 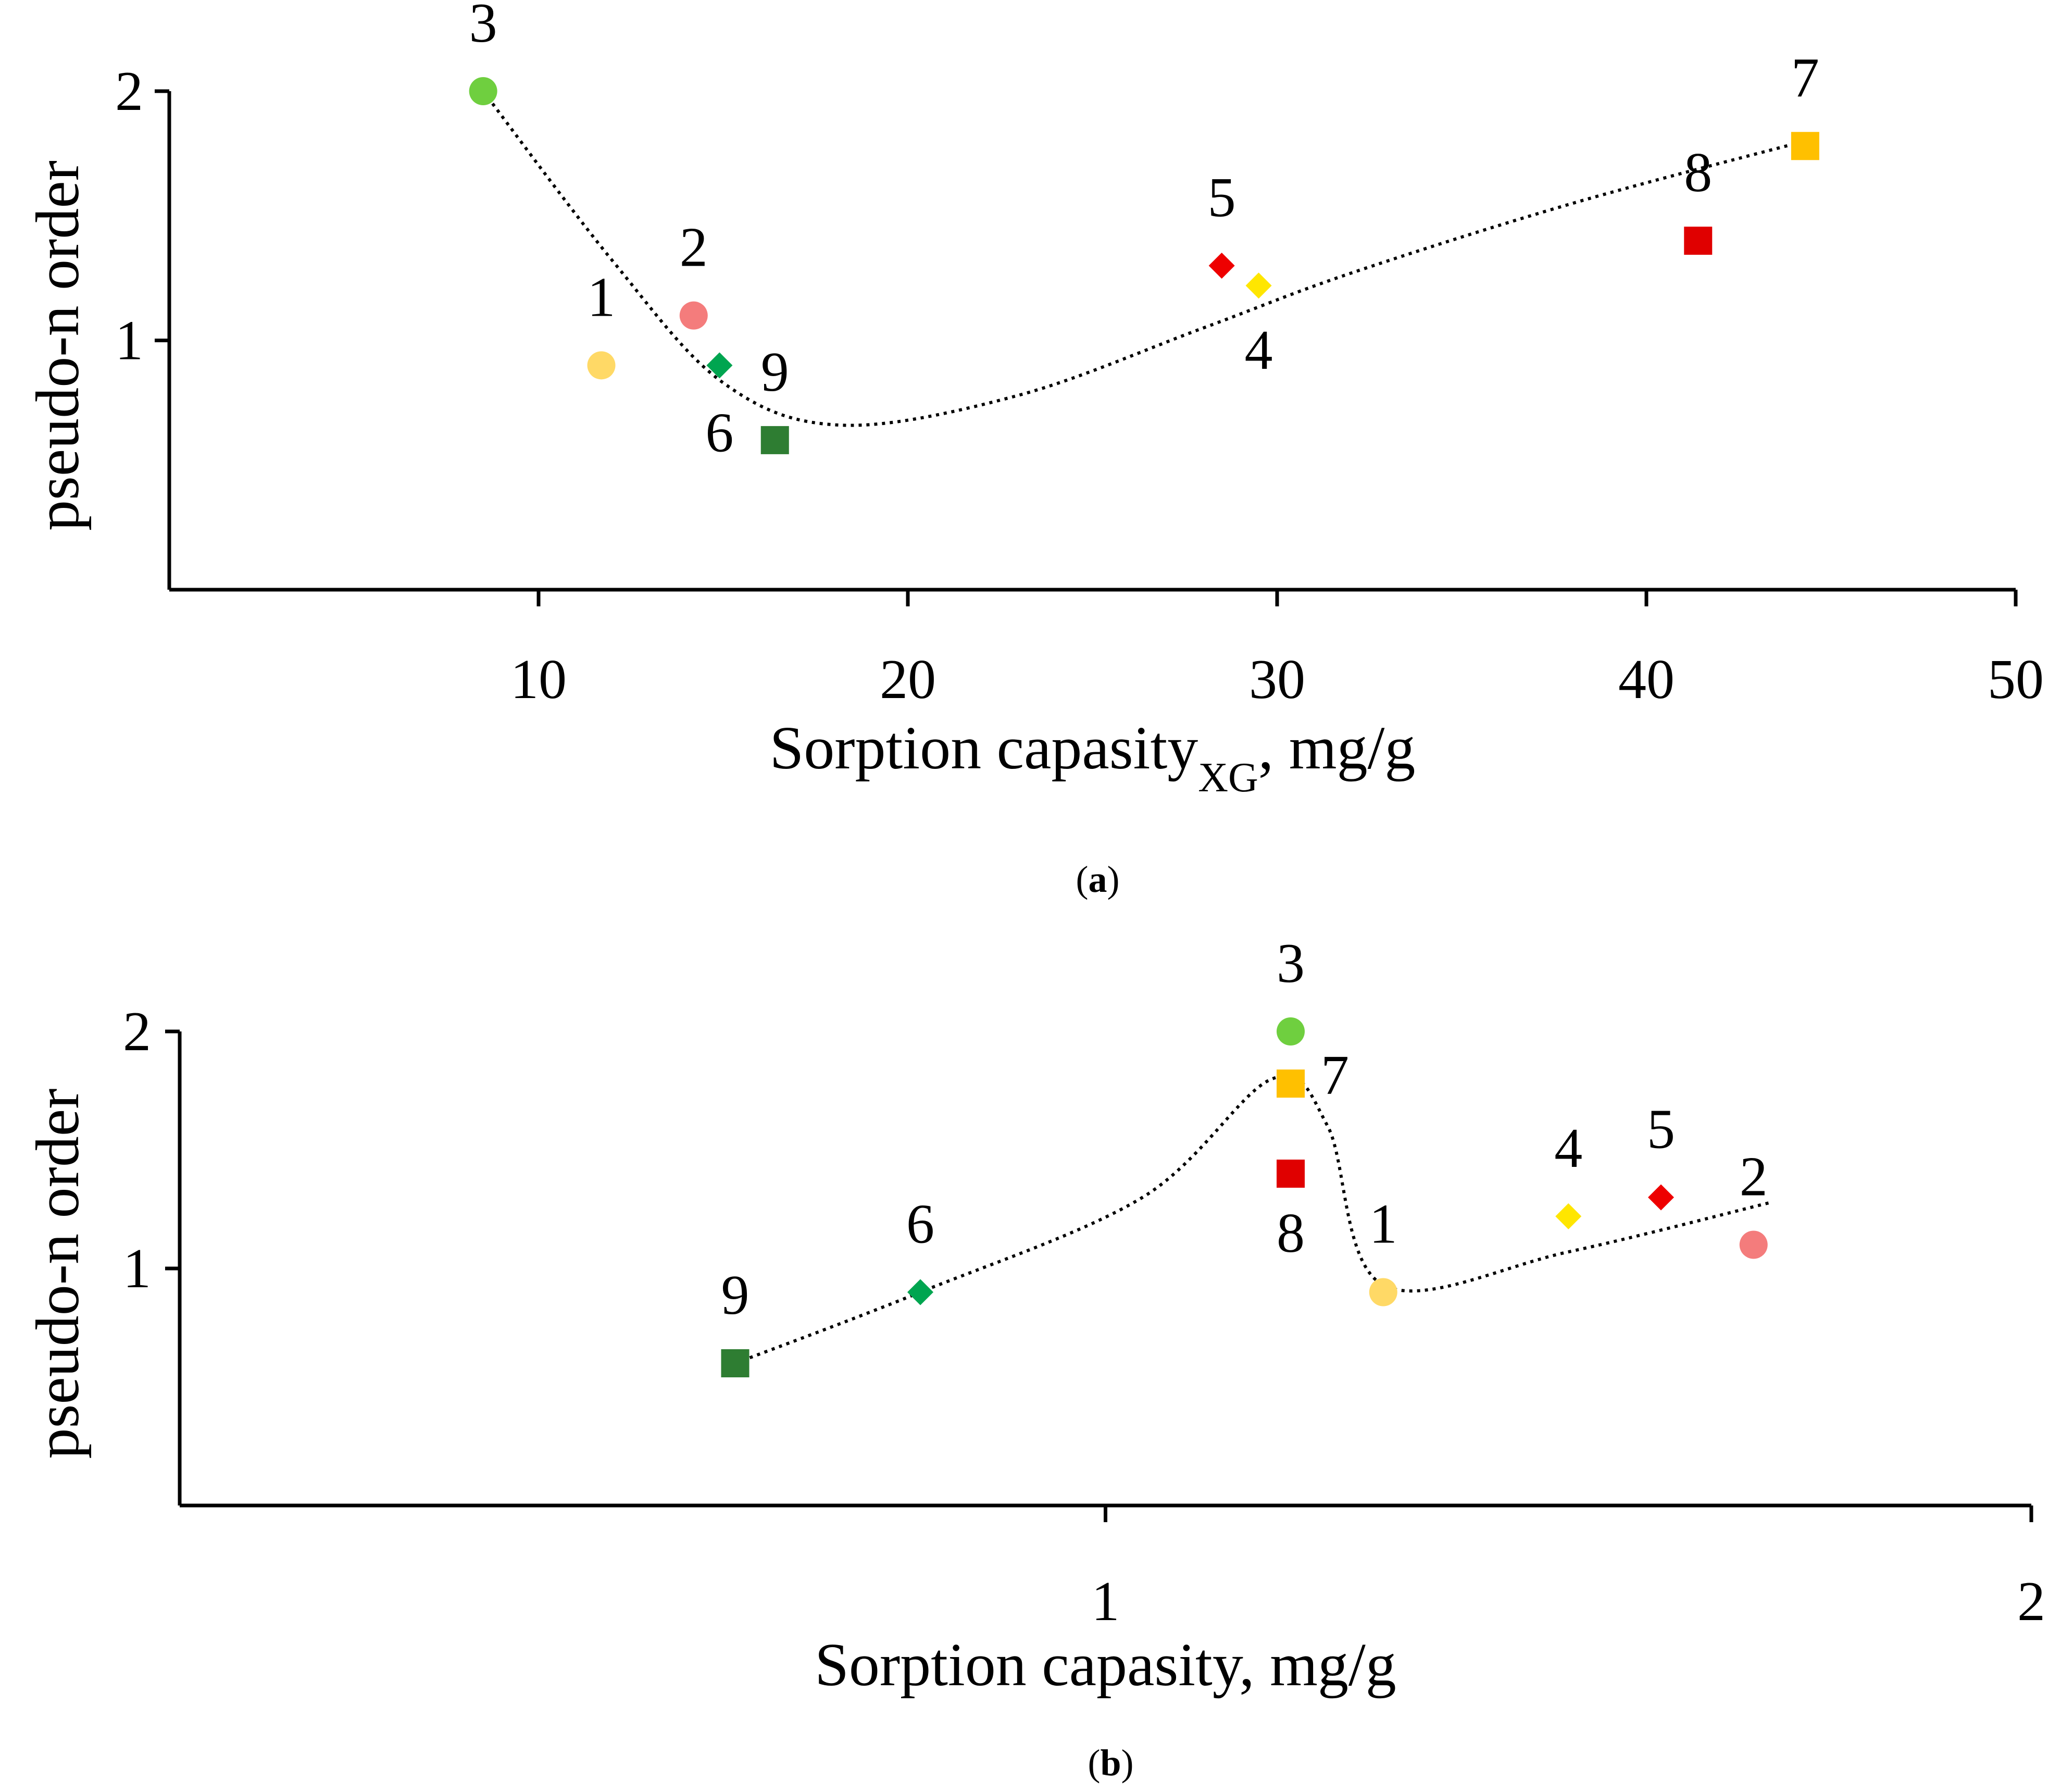 What do you see at coordinates (538, 680) in the screenshot?
I see `x-tick-label: 10` at bounding box center [538, 680].